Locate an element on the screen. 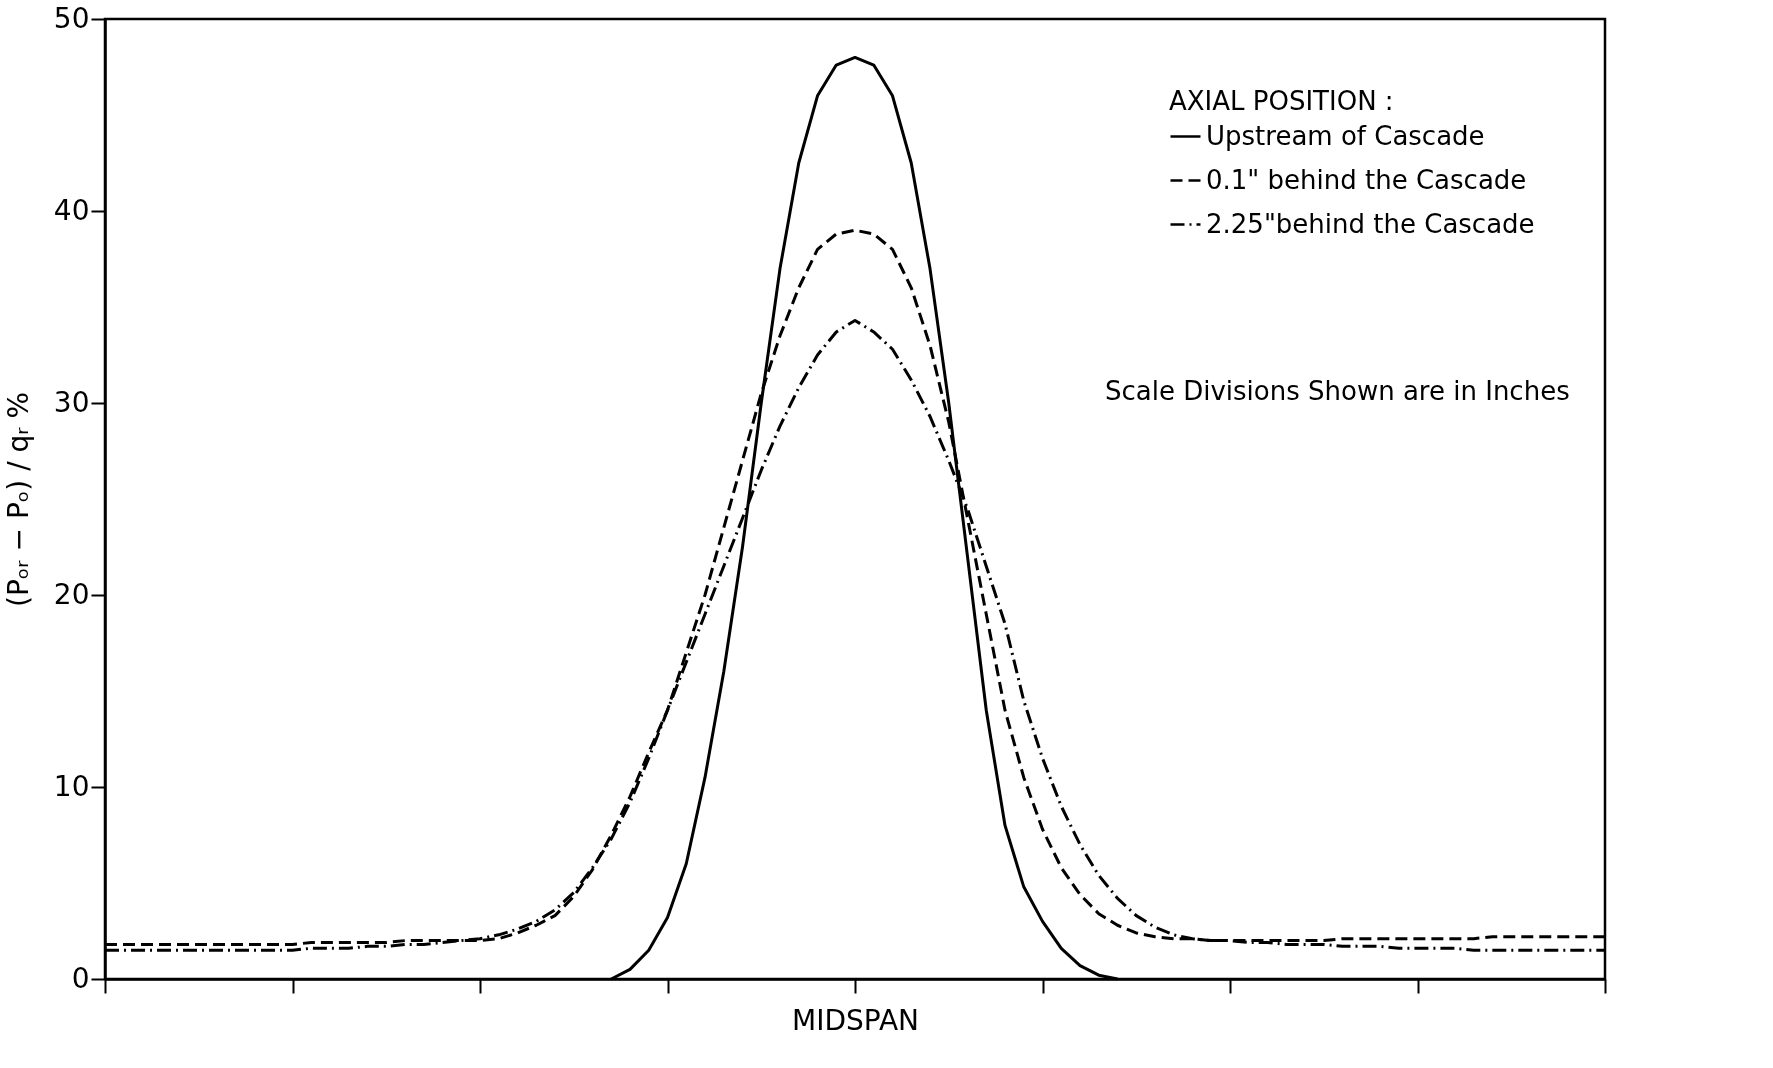 This screenshot has width=1773, height=1068. legend-label: 2.25"behind the Cascade is located at coordinates (1370, 223).